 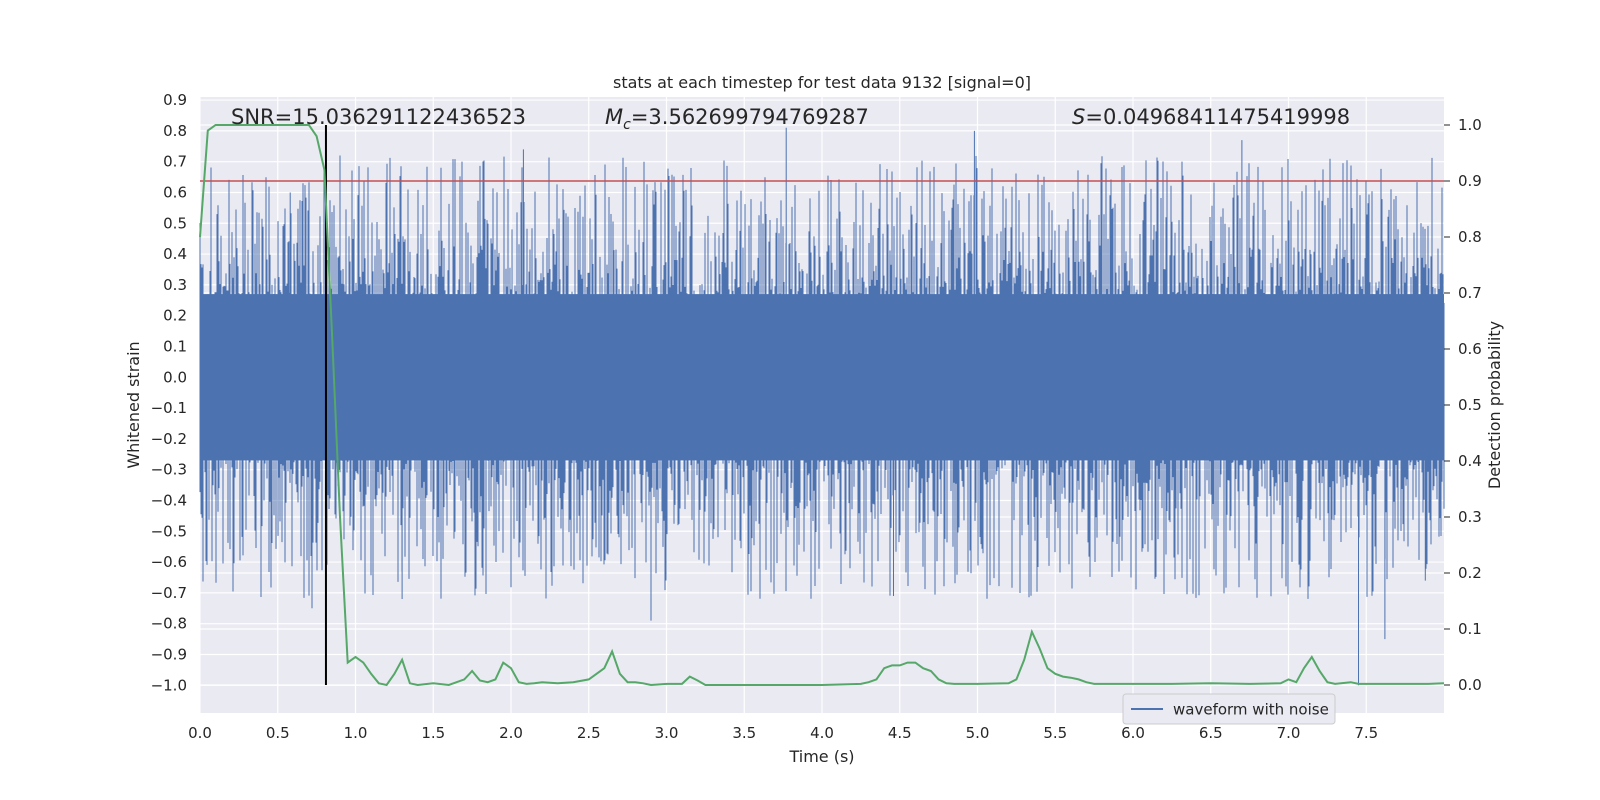 I want to click on x-tick-label: 2.5, so click(x=589, y=733).